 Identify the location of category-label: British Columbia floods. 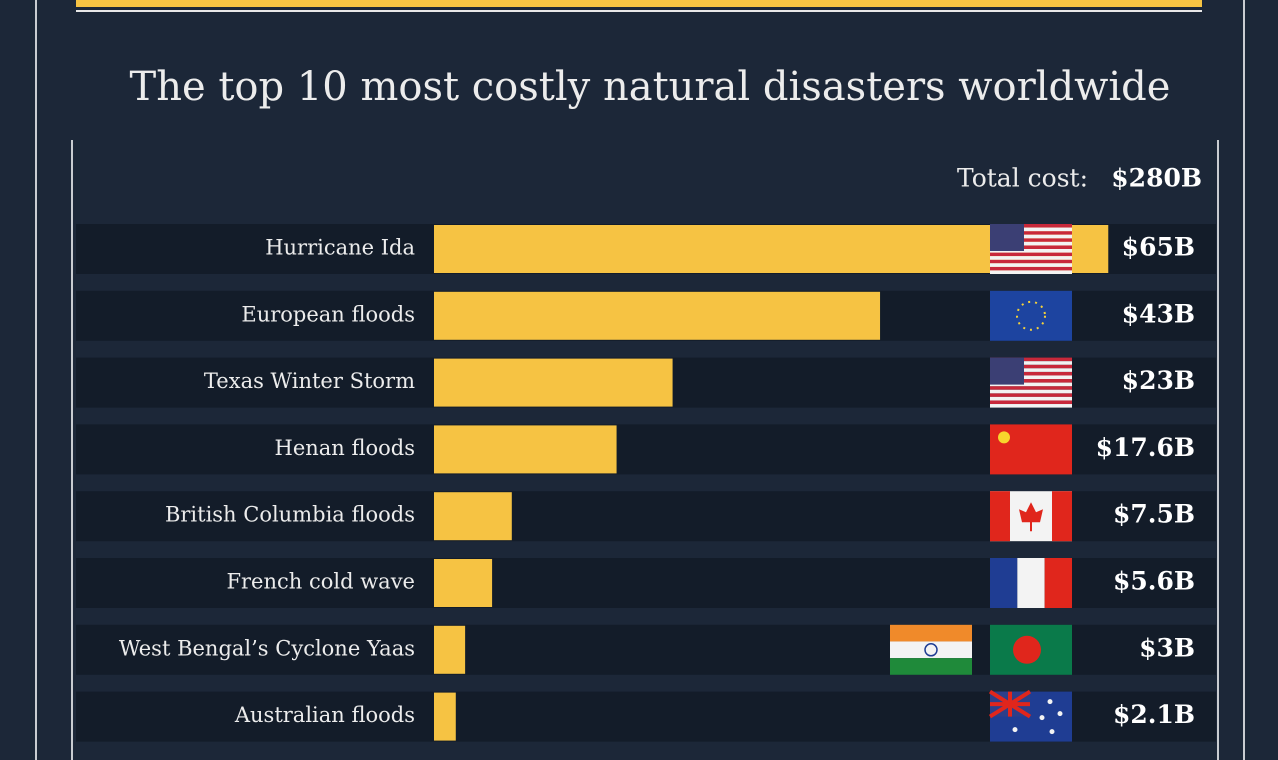
(290, 515).